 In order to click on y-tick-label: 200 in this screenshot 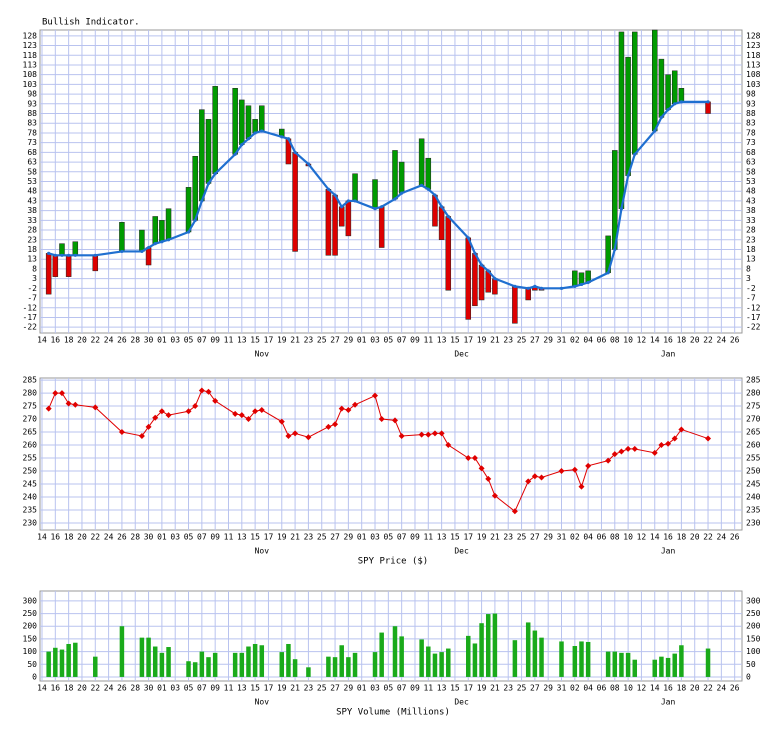, I will do `click(30, 626)`.